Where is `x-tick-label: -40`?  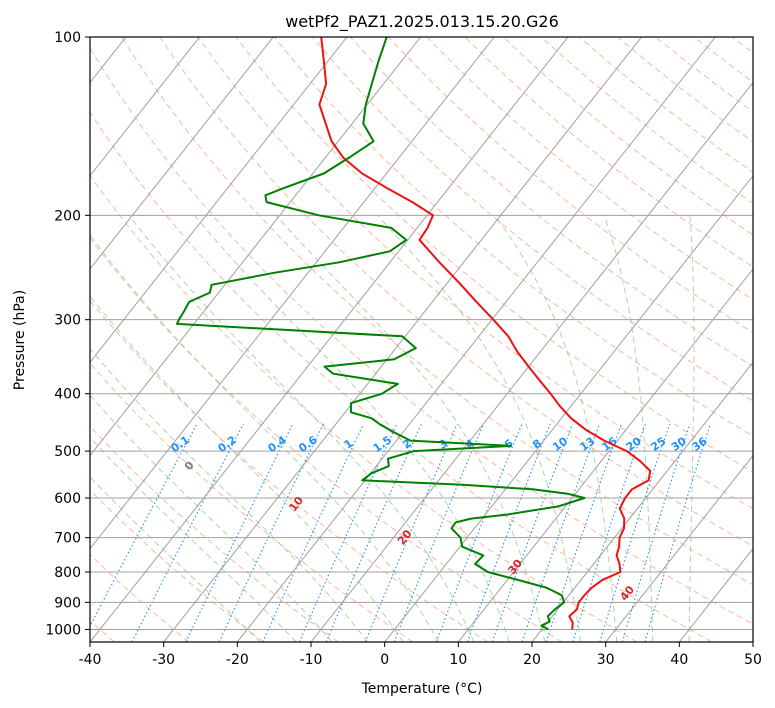
x-tick-label: -40 is located at coordinates (90, 660).